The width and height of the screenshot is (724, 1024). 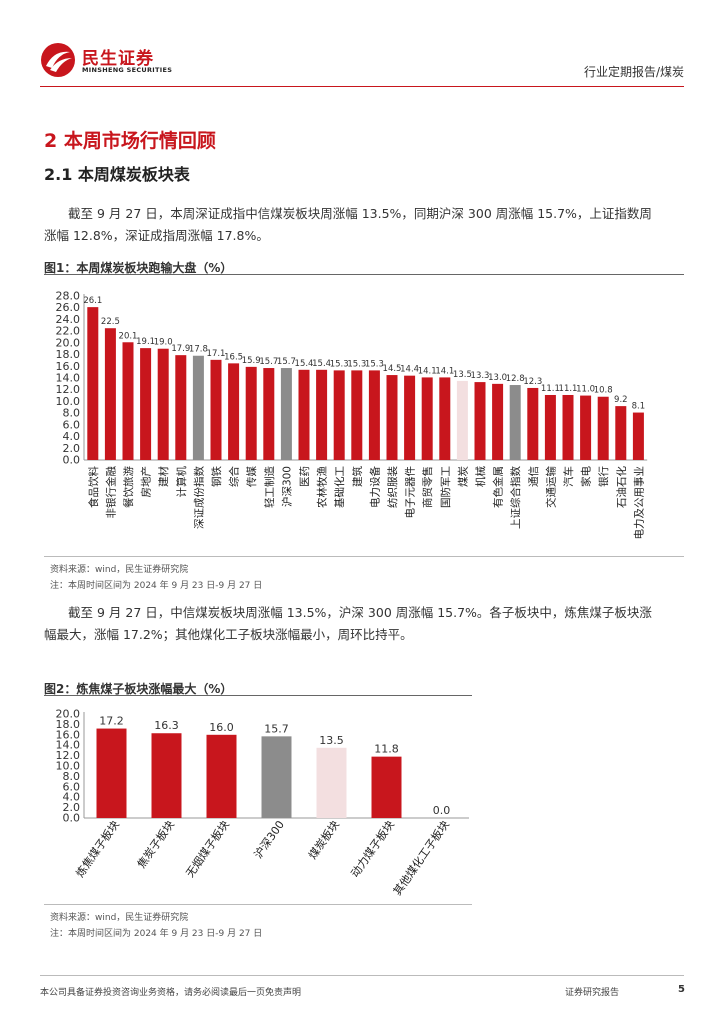 I want to click on category-label: 国防军工, so click(x=445, y=487).